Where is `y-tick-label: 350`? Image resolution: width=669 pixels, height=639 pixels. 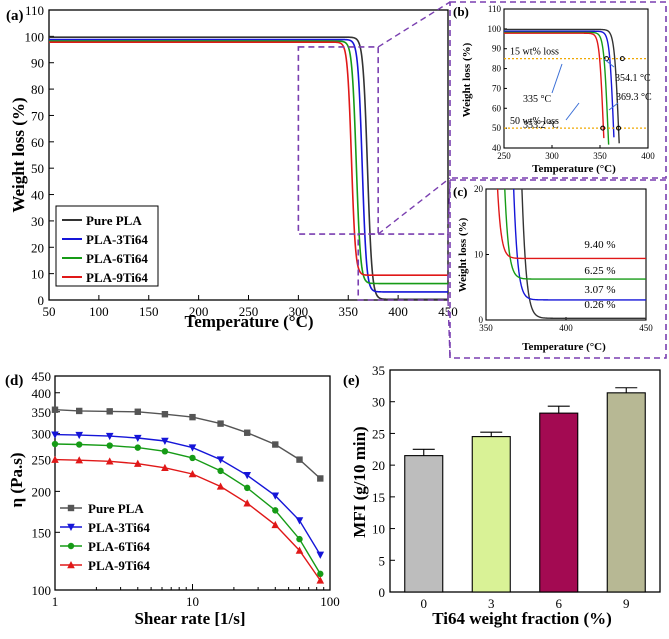
y-tick-label: 350 is located at coordinates (42, 412).